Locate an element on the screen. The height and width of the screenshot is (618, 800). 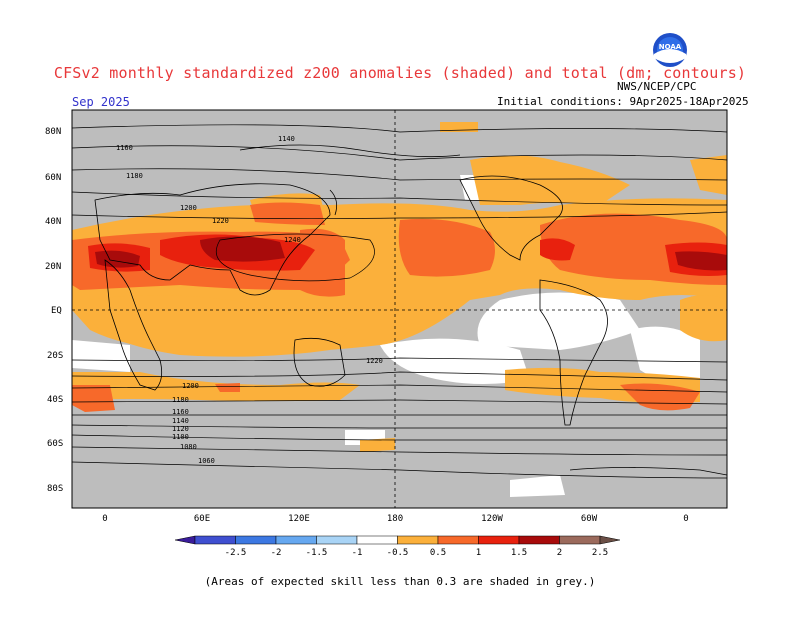
lat-label: 20N is located at coordinates (53, 267).